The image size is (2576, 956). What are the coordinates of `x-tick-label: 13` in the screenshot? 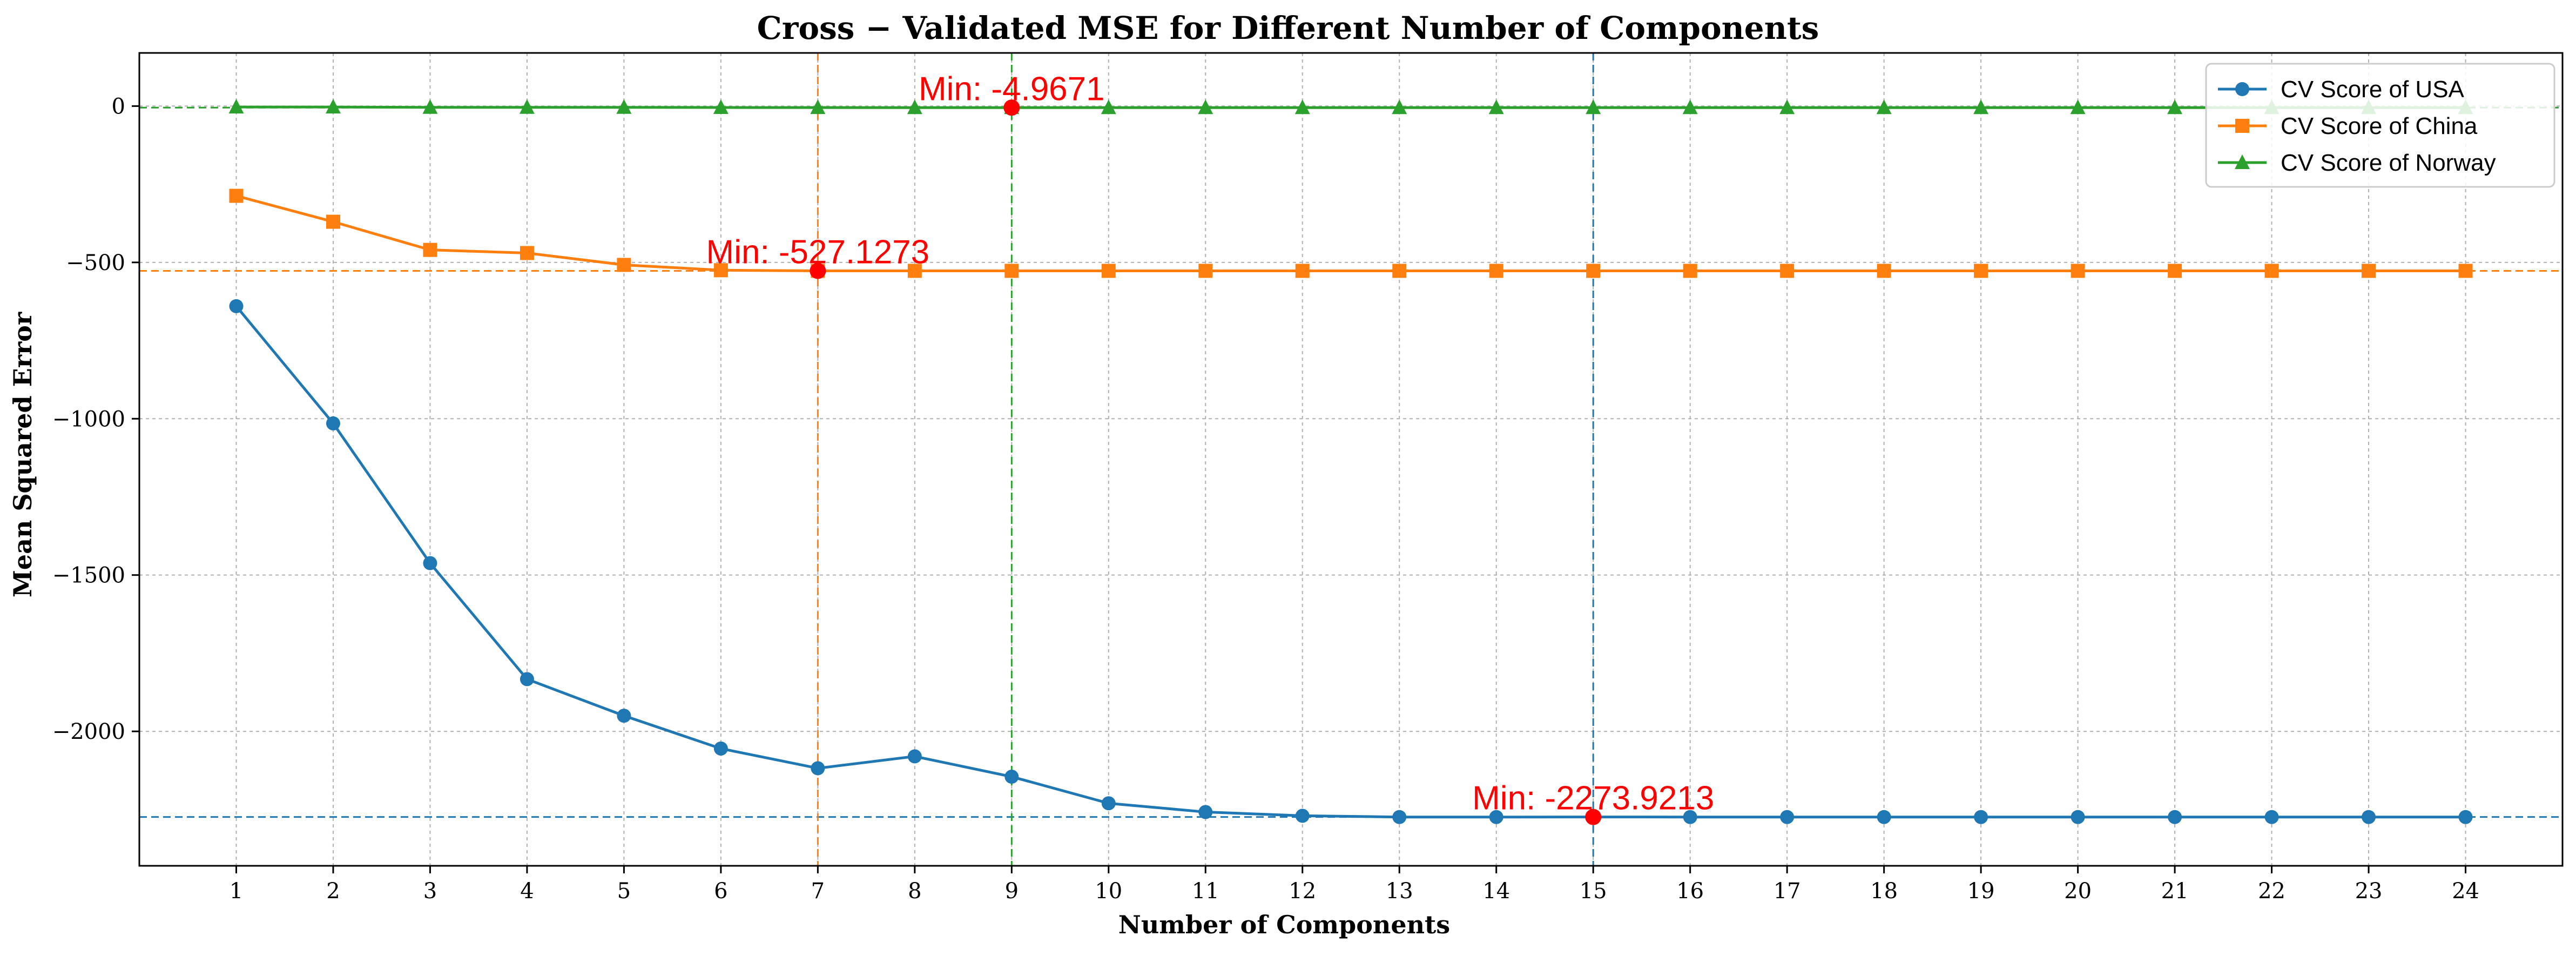 It's located at (1399, 892).